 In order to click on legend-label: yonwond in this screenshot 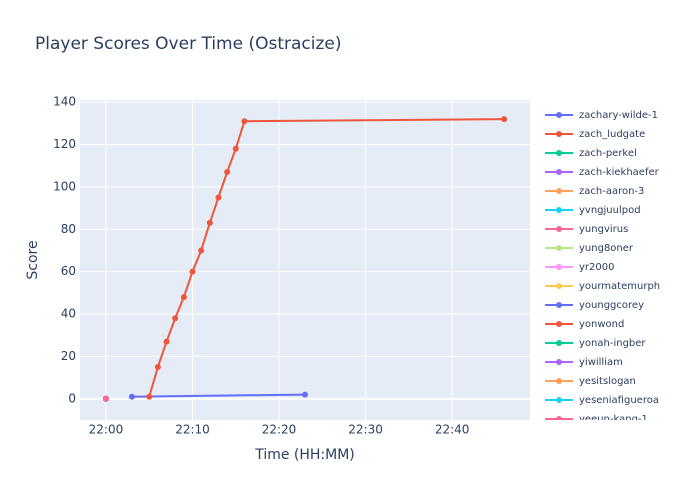, I will do `click(601, 324)`.